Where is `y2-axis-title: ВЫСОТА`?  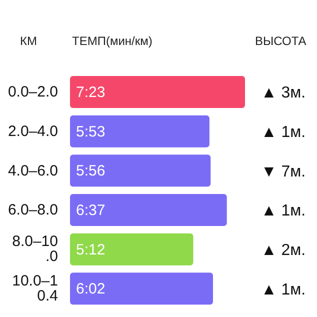 y2-axis-title: ВЫСОТА is located at coordinates (280, 41).